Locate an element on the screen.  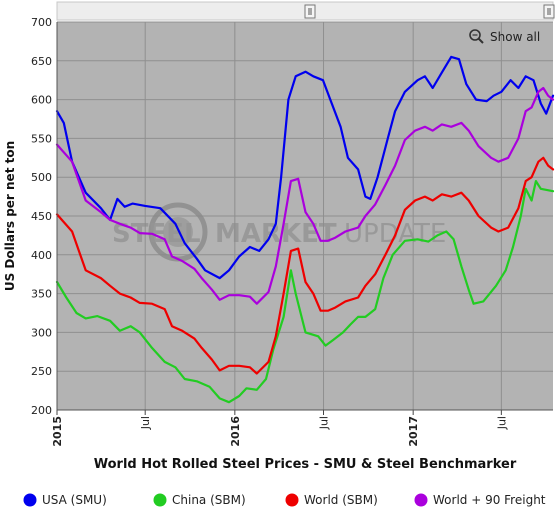
y-tick-label: 350 is located at coordinates (41, 294).